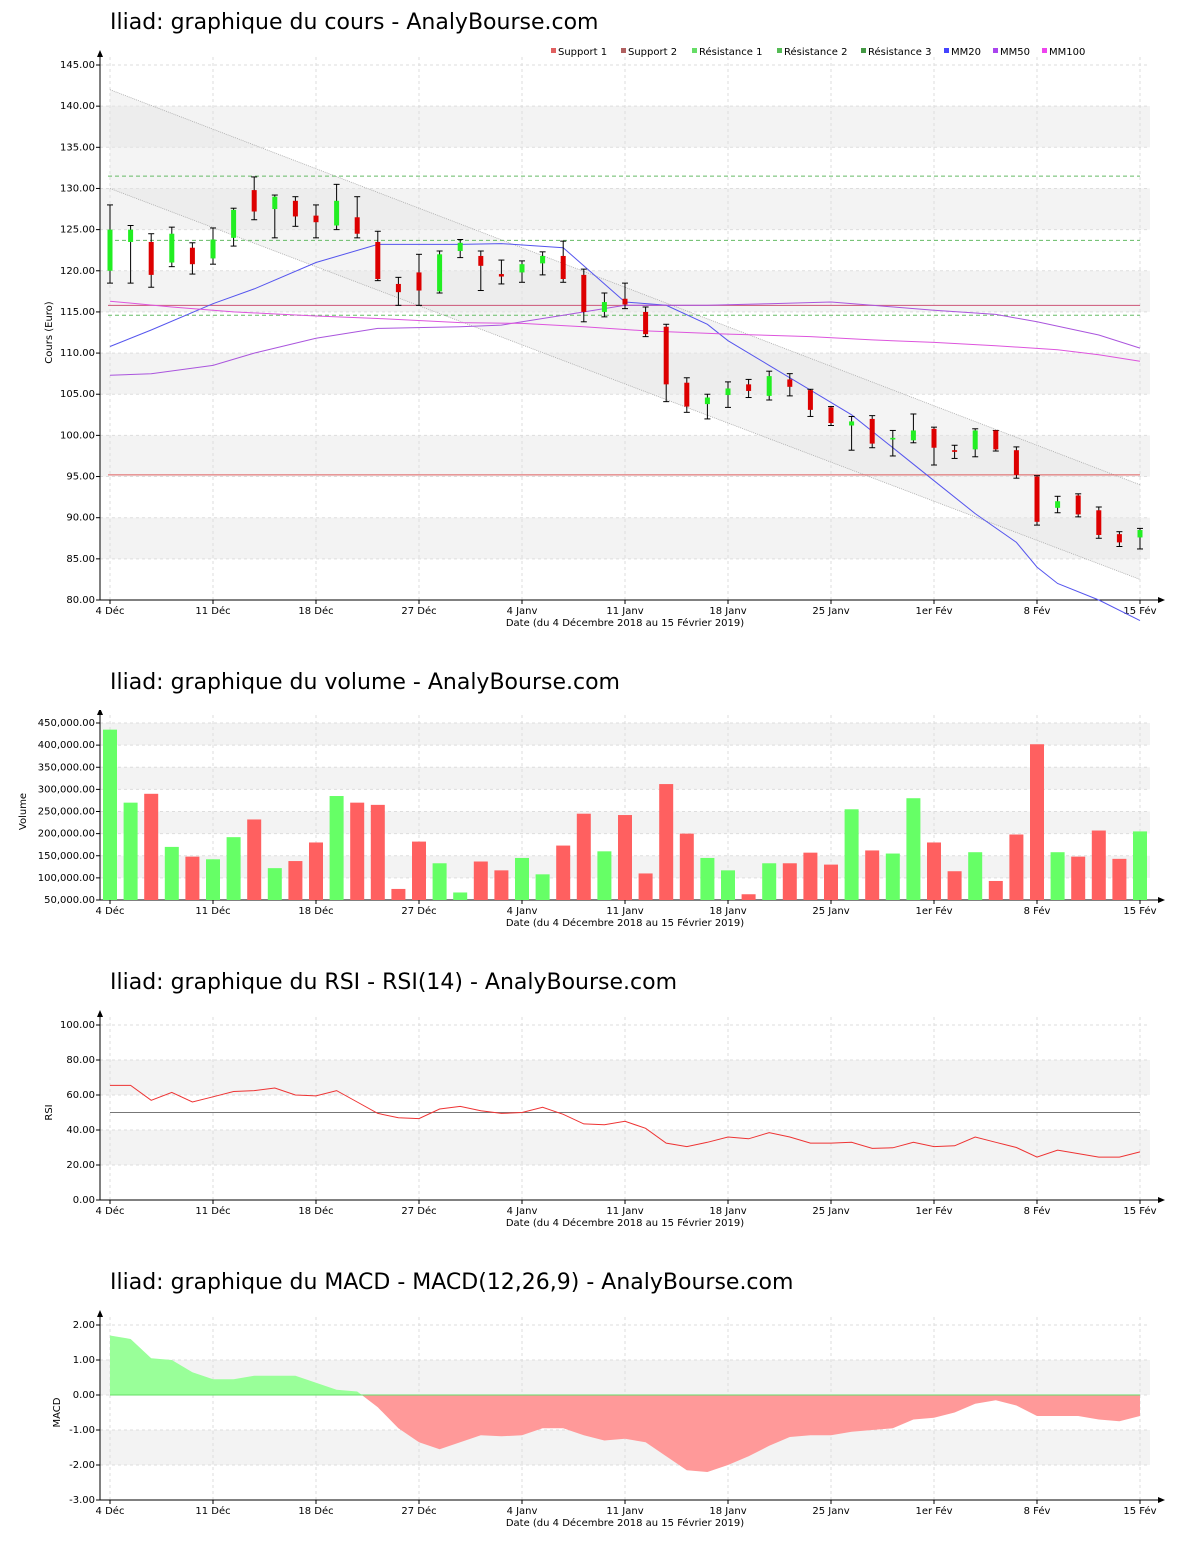  Describe the element at coordinates (522, 611) in the screenshot. I see `x-tick-label: 4 Janv` at that location.